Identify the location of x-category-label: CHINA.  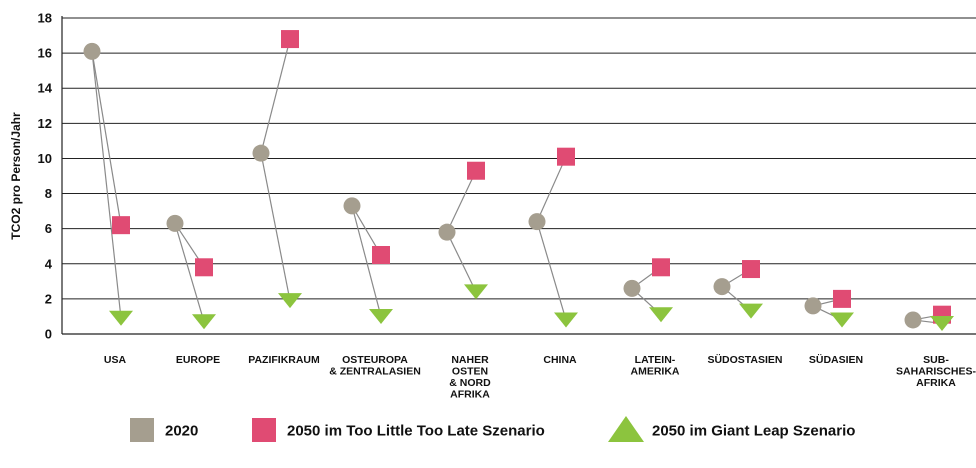
(560, 360).